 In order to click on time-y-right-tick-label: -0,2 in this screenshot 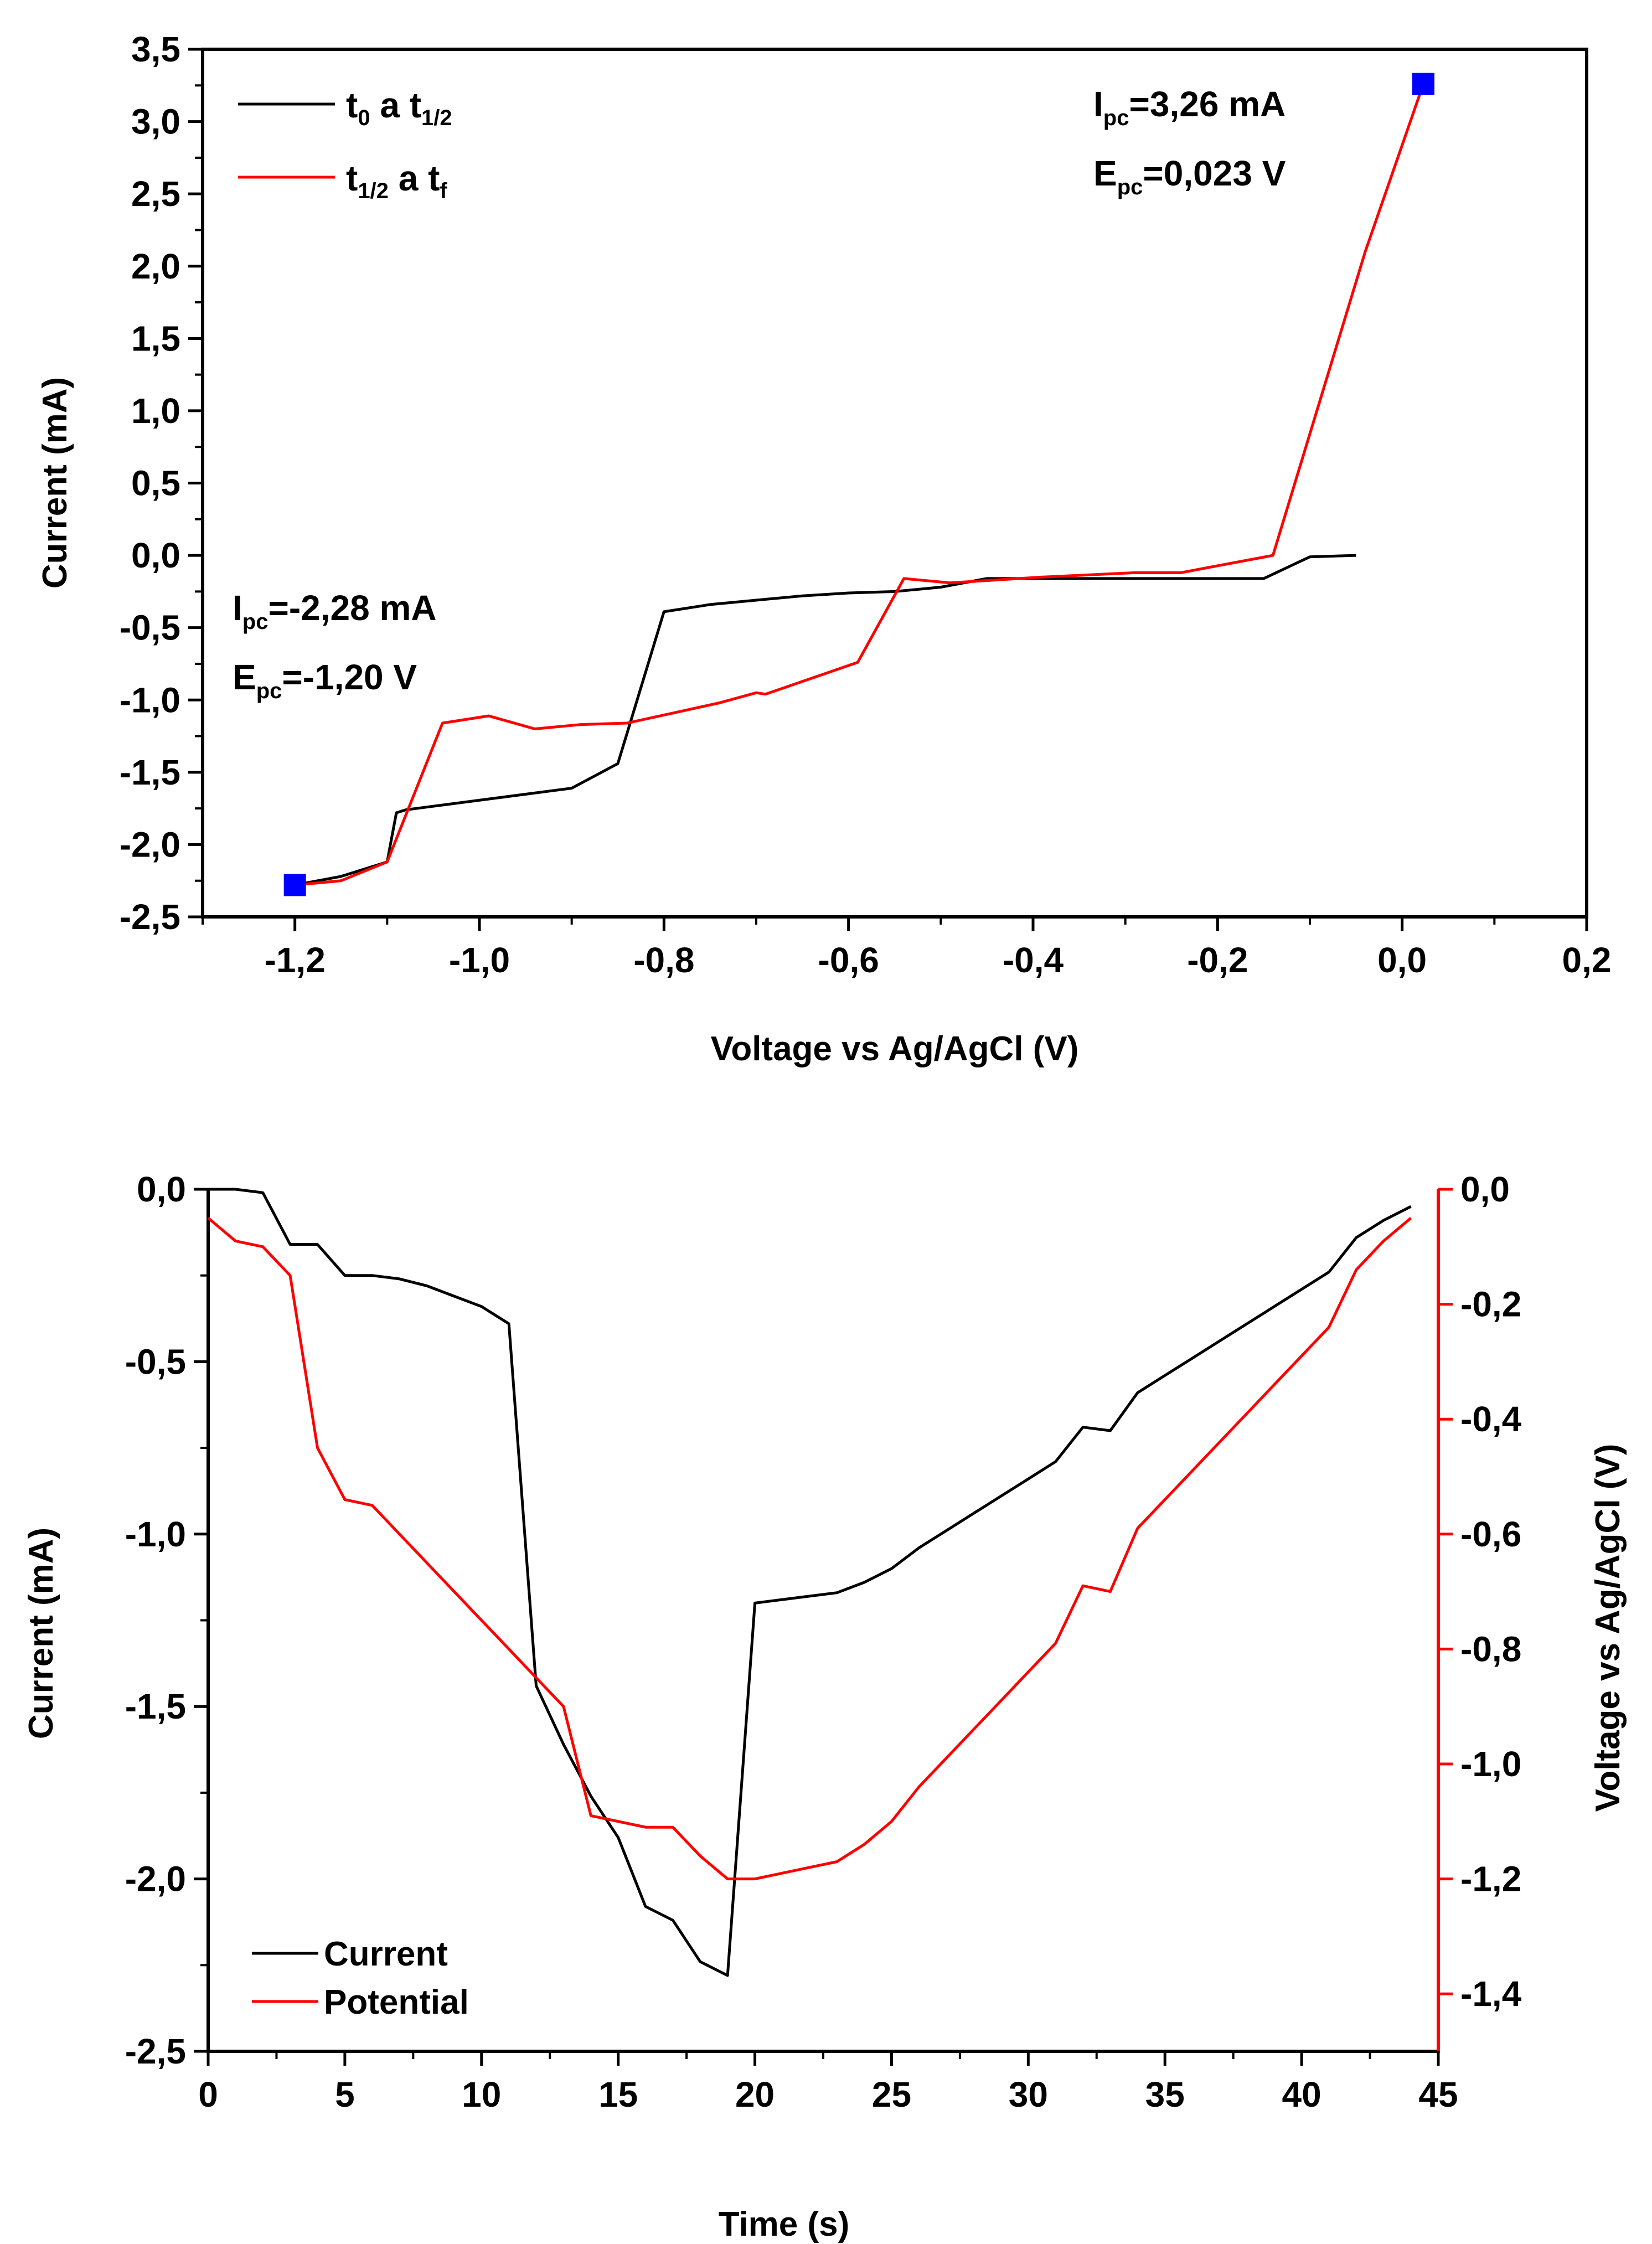, I will do `click(1490, 1304)`.